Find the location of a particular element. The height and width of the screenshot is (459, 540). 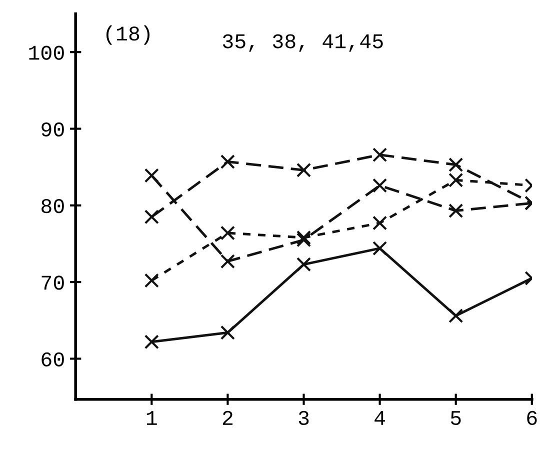

annotation: (18) is located at coordinates (128, 35).